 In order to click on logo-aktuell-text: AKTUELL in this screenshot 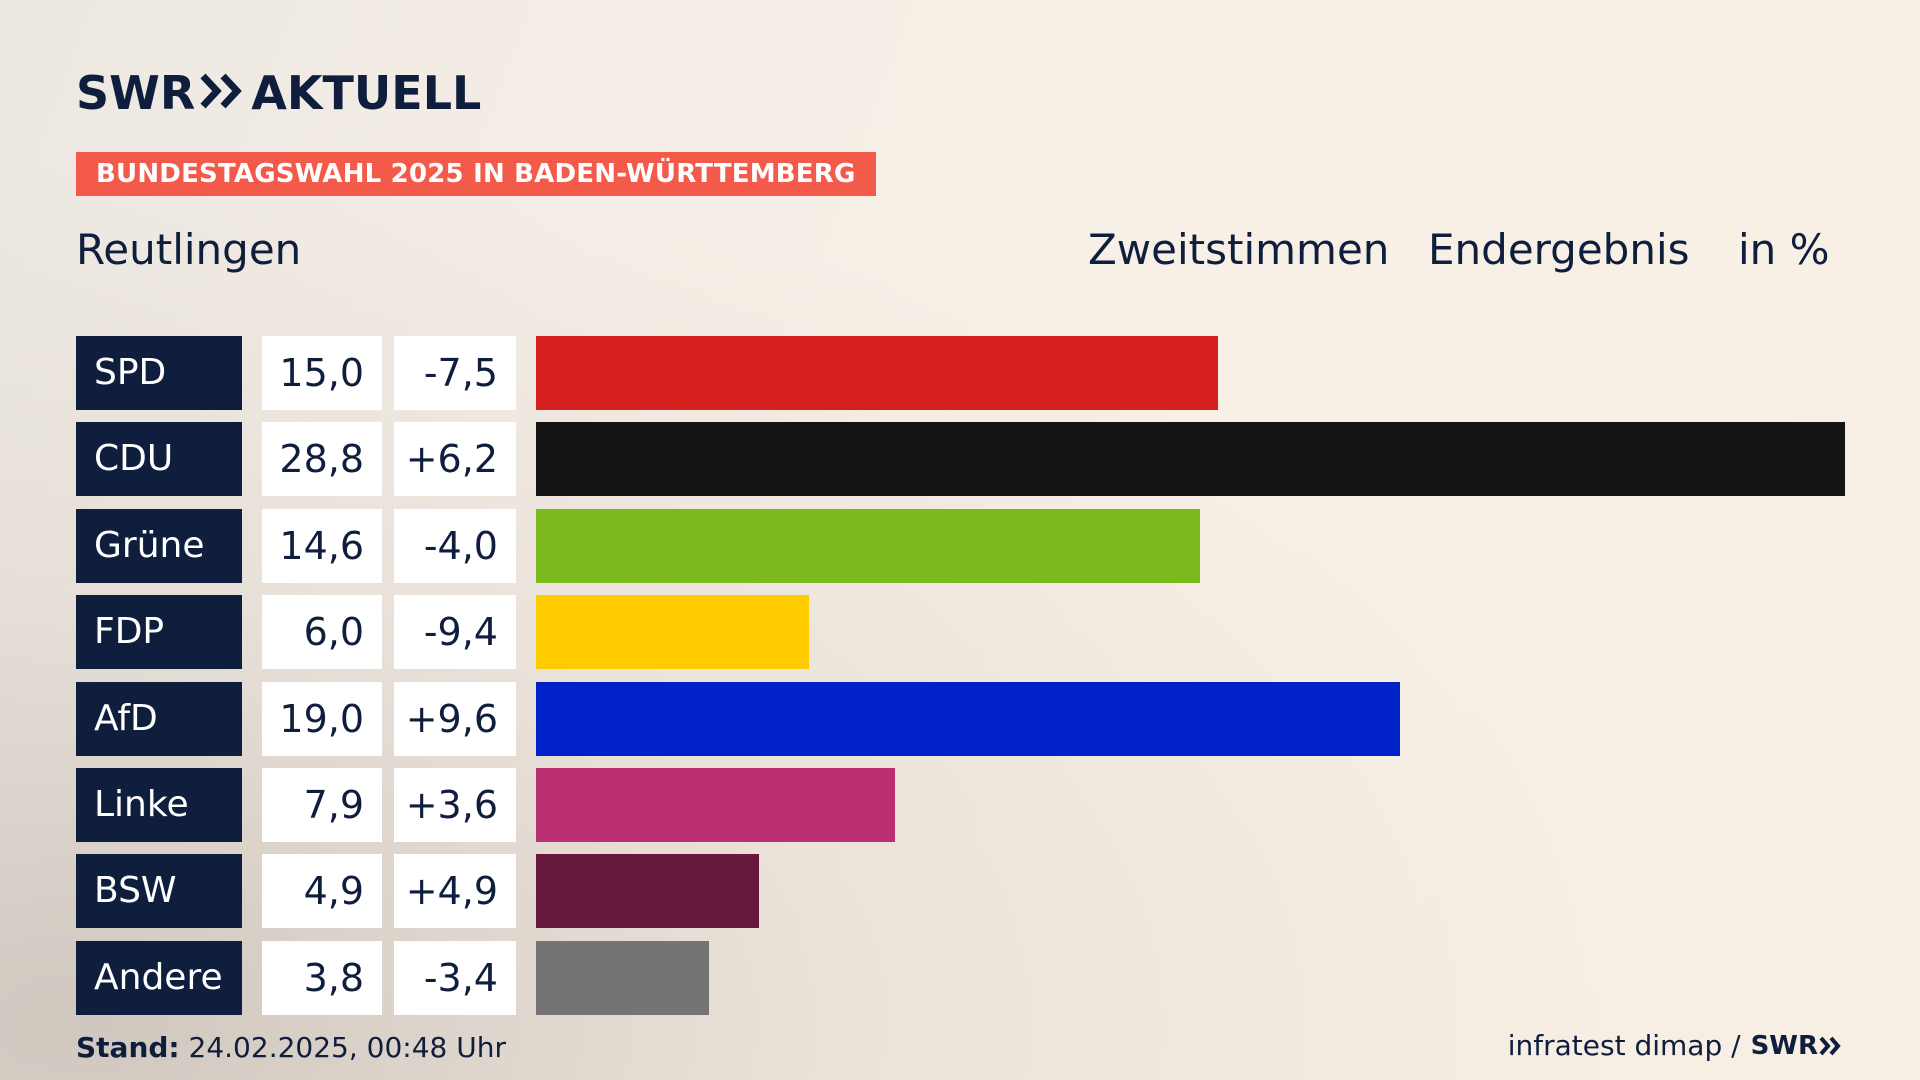, I will do `click(366, 93)`.